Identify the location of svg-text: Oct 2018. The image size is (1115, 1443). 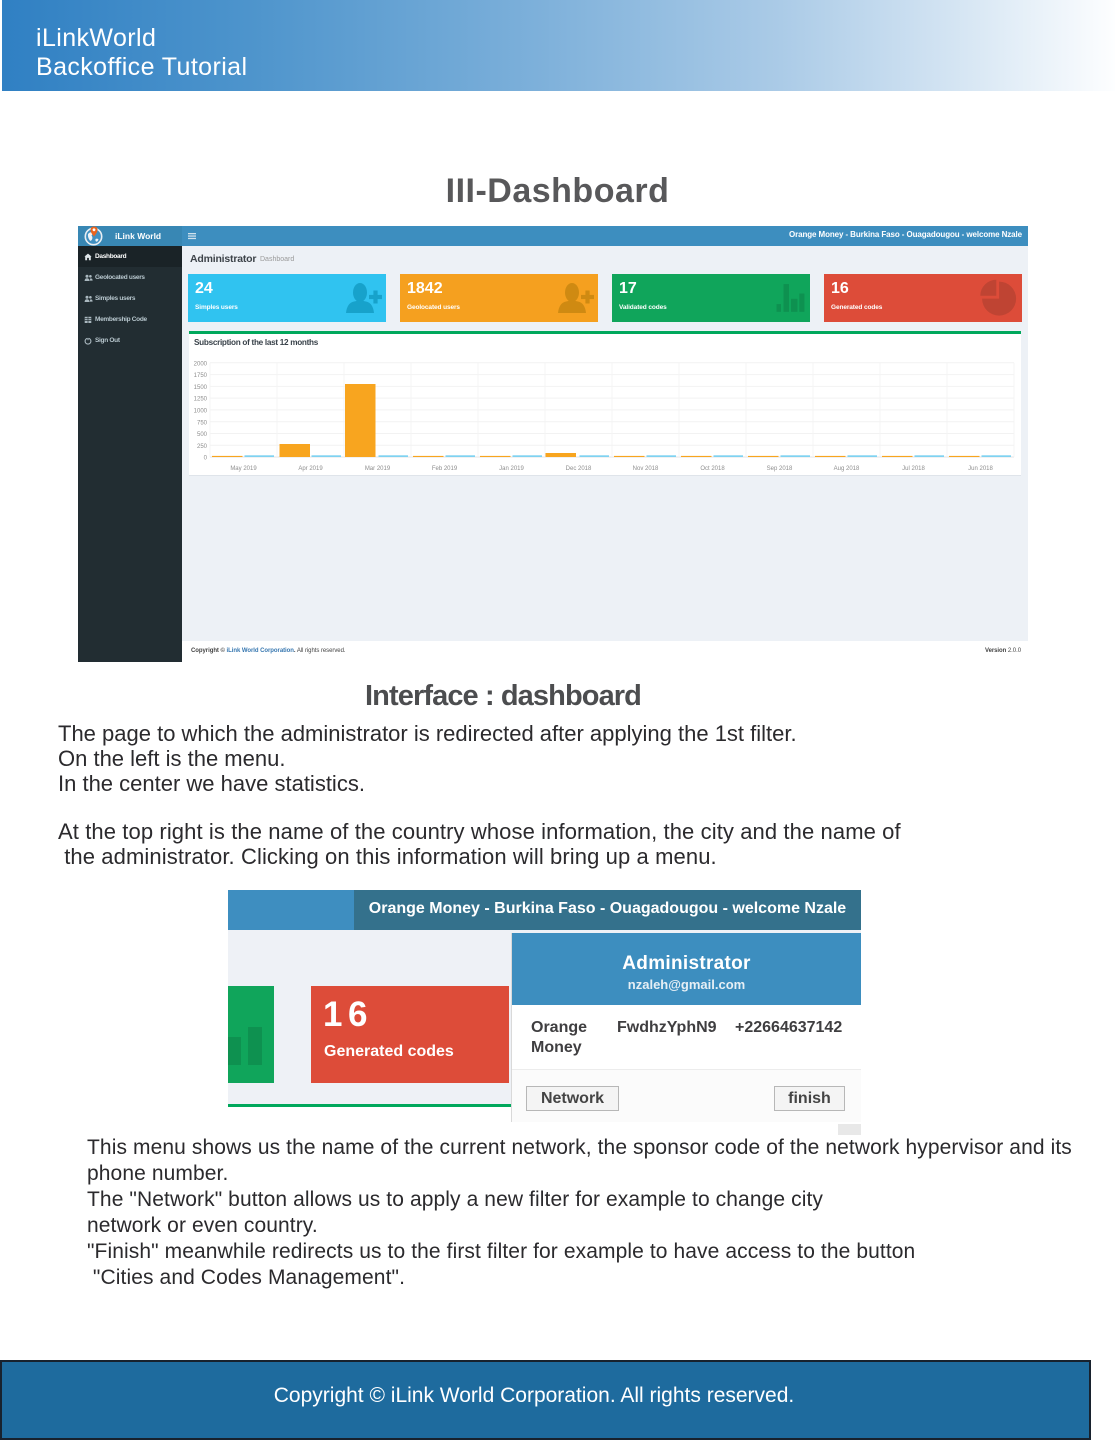
(712, 469).